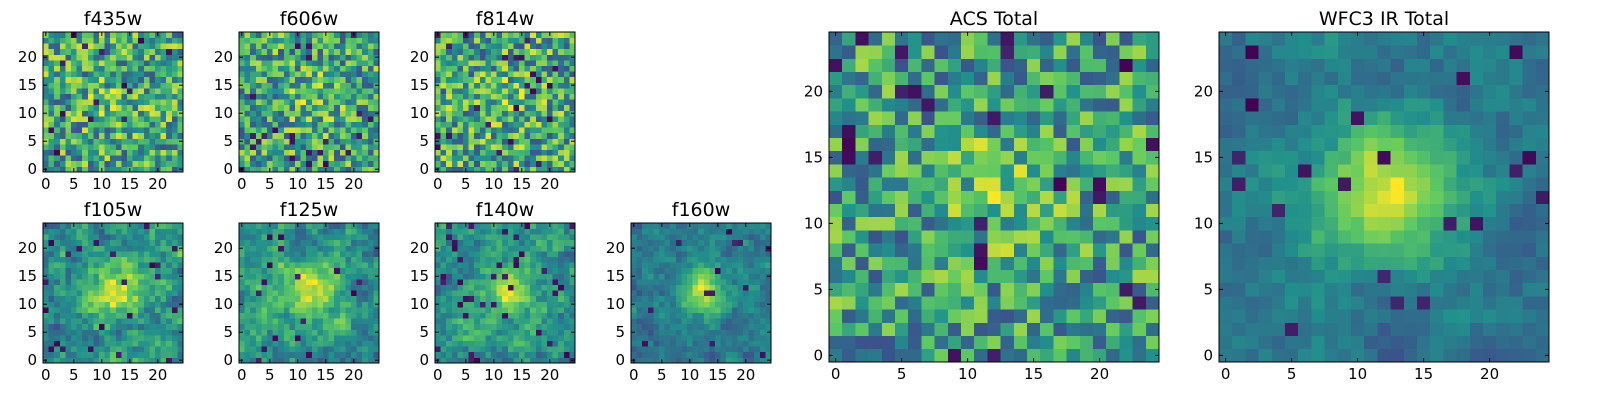 The height and width of the screenshot is (400, 1600). Describe the element at coordinates (223, 276) in the screenshot. I see `y-tick-label: 15` at that location.